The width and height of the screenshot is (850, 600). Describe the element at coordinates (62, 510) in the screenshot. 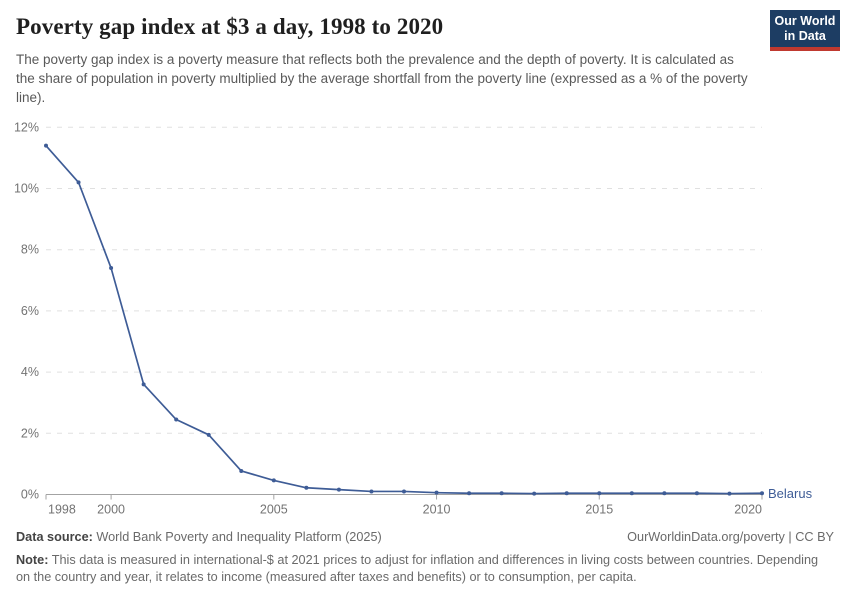

I see `x-tick-label: 1998` at that location.